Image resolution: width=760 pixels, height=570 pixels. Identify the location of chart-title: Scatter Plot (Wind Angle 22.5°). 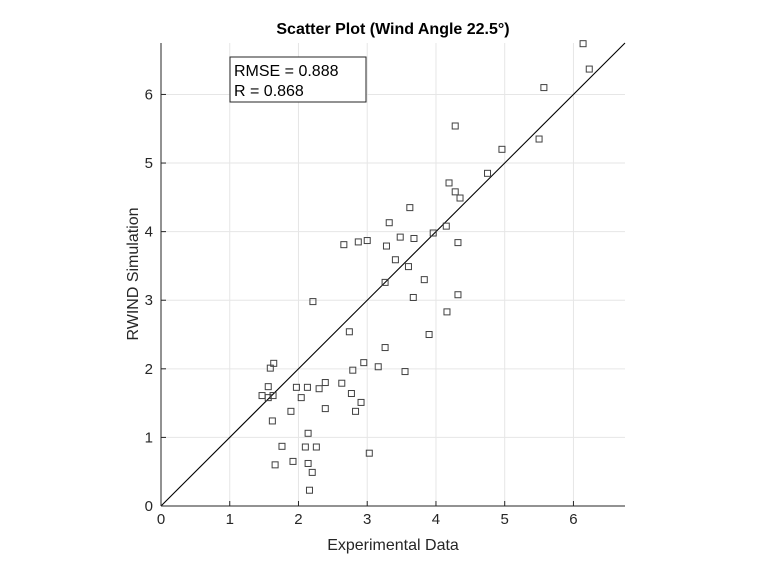
(392, 29).